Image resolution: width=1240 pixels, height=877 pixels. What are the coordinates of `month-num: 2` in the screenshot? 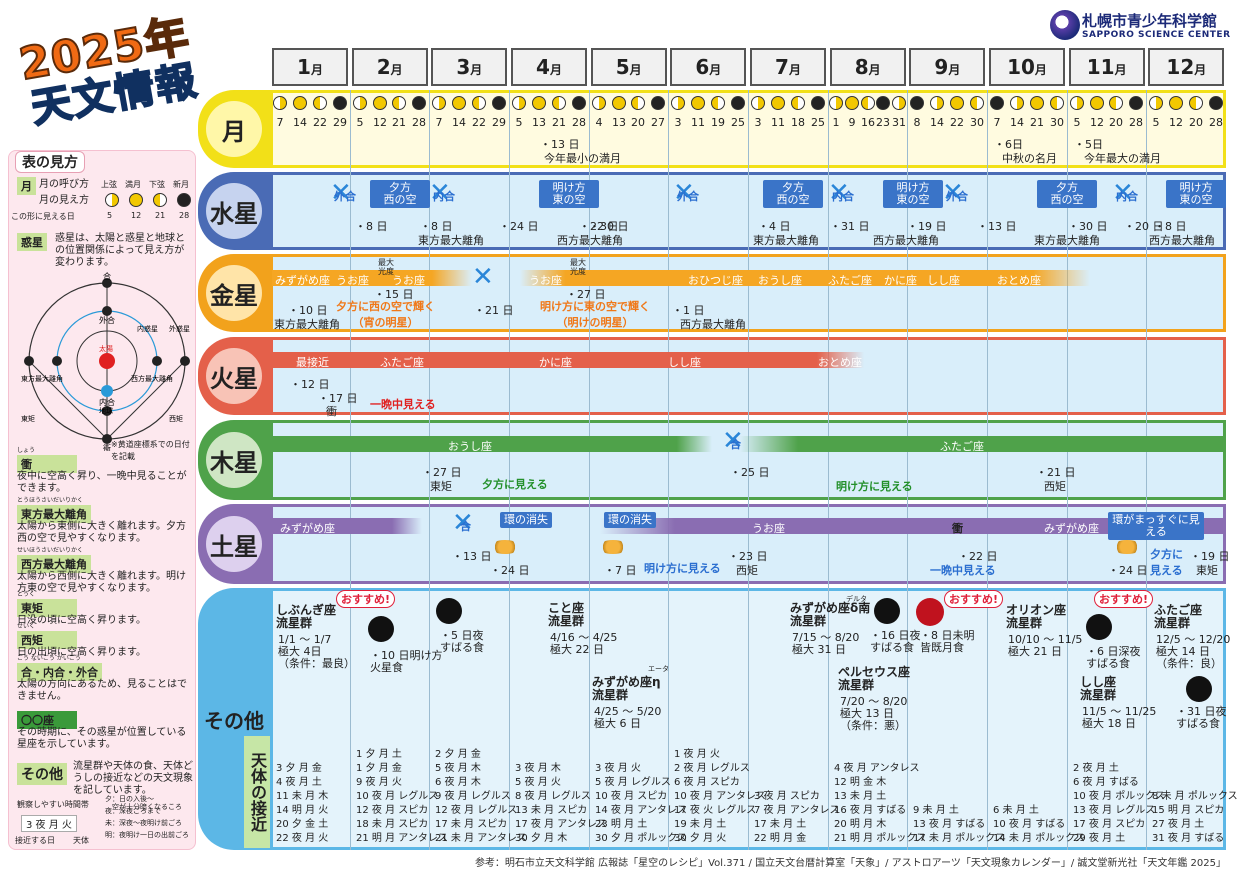 It's located at (383, 67).